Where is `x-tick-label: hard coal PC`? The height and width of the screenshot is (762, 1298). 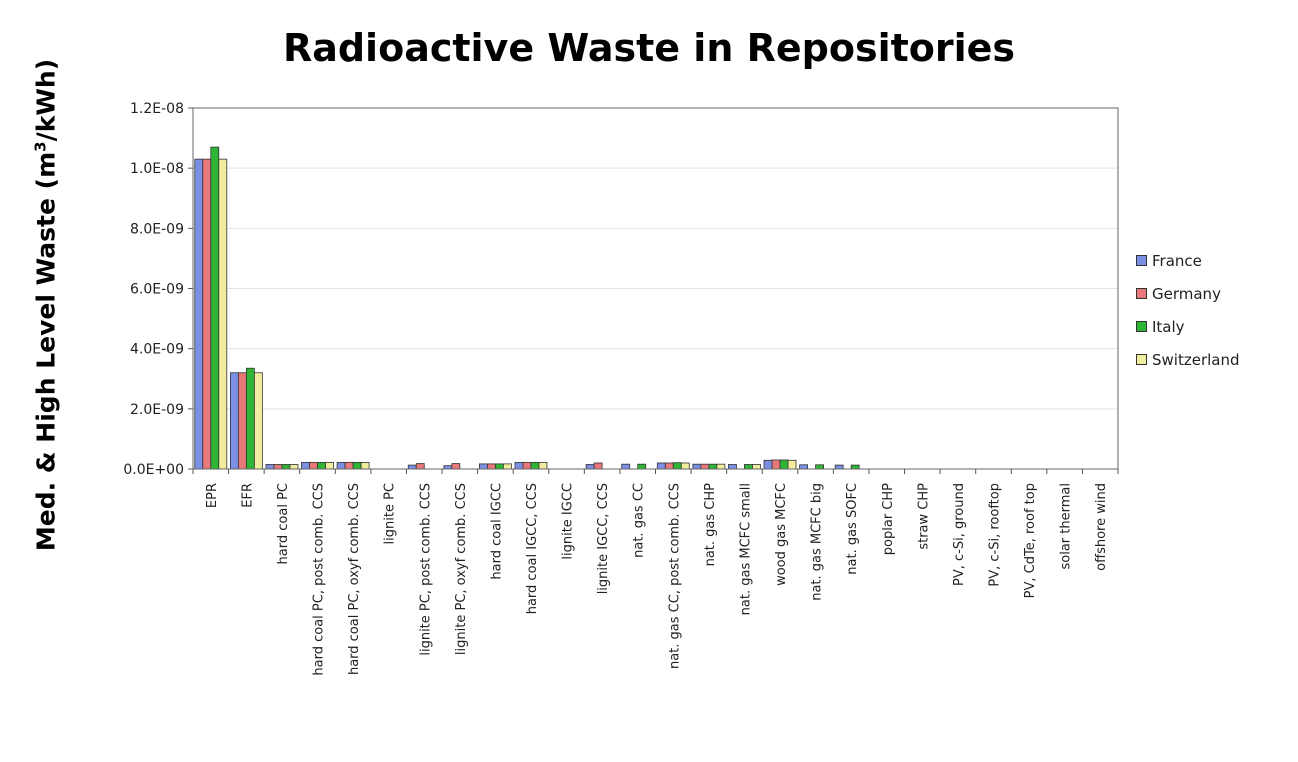 x-tick-label: hard coal PC is located at coordinates (283, 523).